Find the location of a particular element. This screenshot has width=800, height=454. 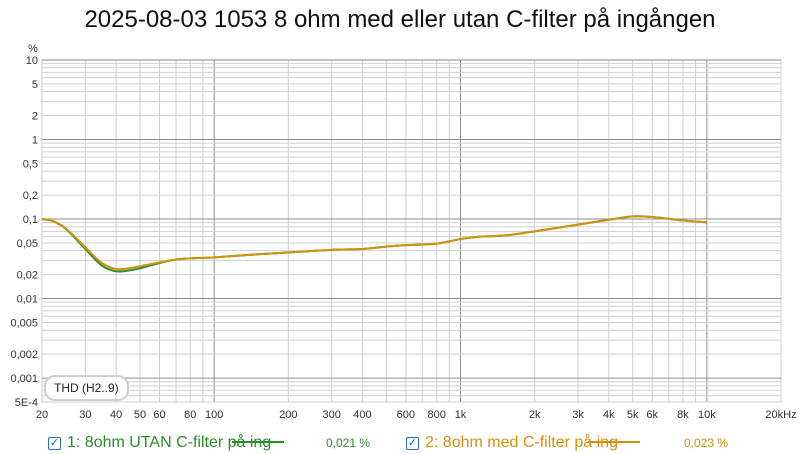

y-tick-label: 0,05 is located at coordinates (27, 244).